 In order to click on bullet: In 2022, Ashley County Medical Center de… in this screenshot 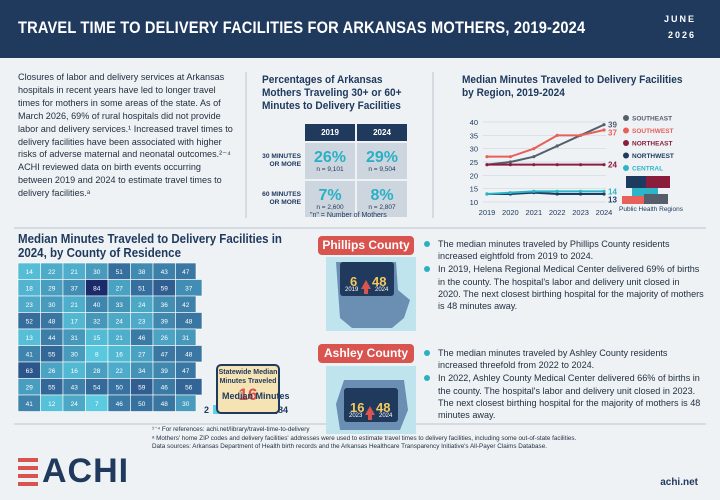, I will do `click(564, 396)`.